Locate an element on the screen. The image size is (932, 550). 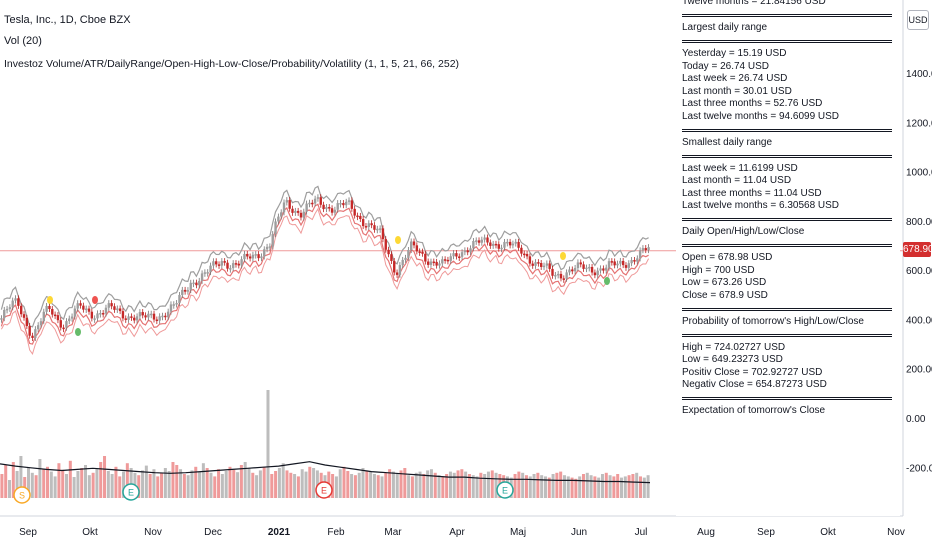
panel-line: Largest daily range is located at coordinates (725, 27).